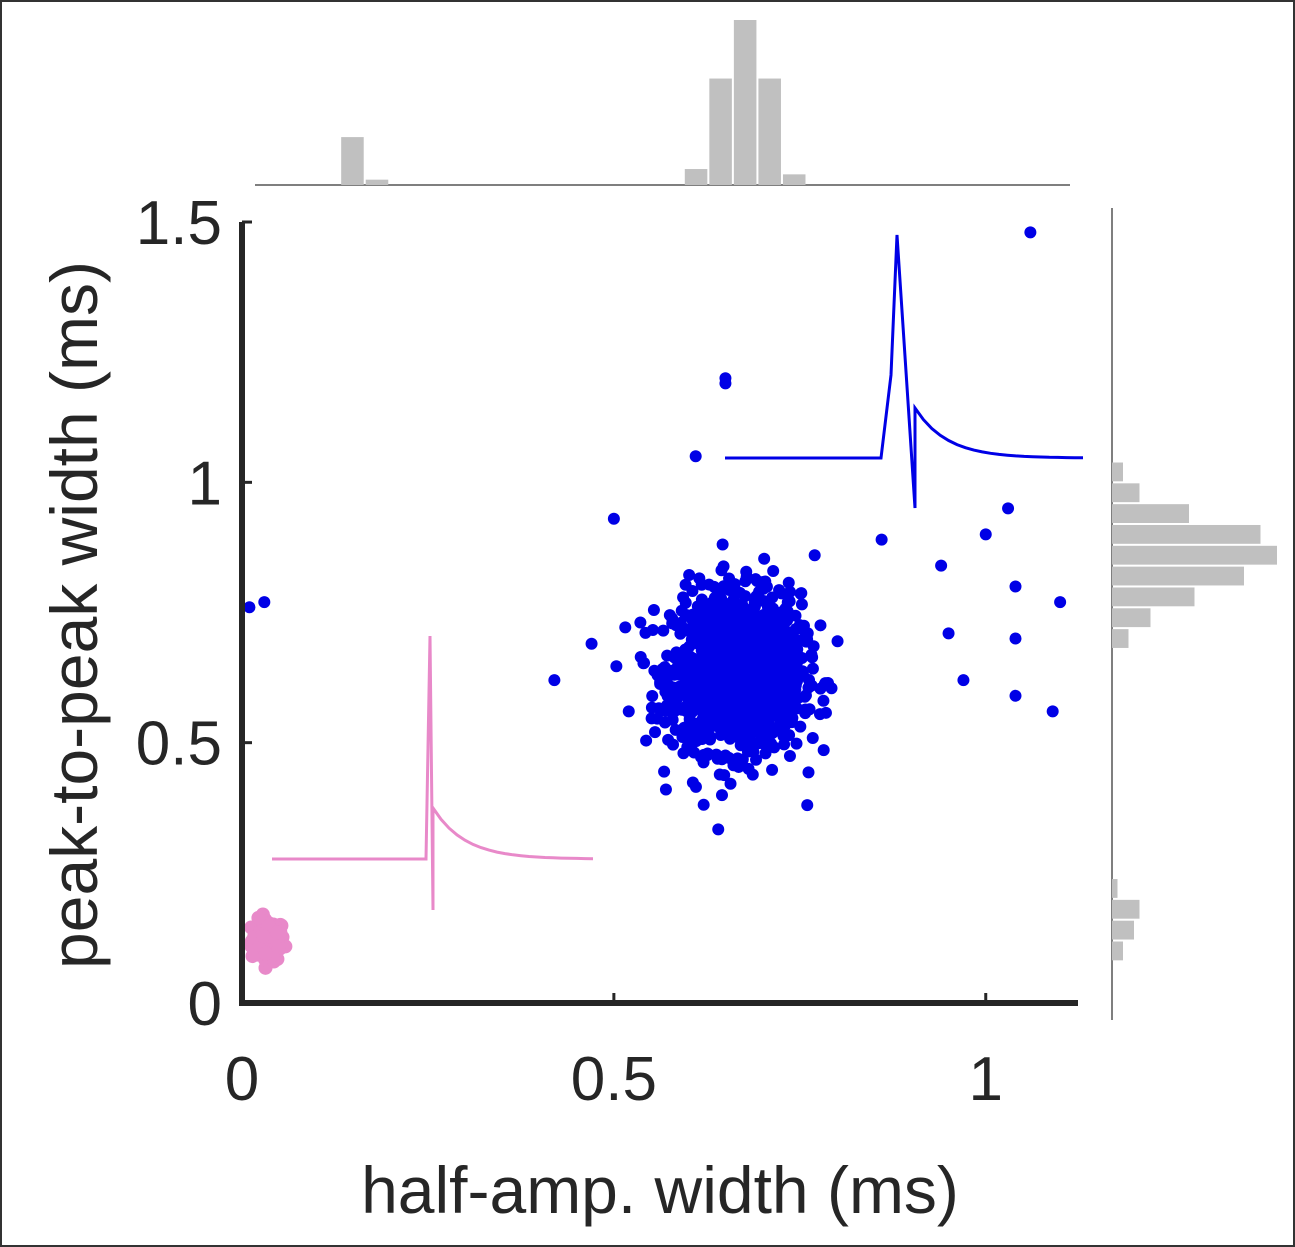 The width and height of the screenshot is (1295, 1247). Describe the element at coordinates (904, 371) in the screenshot. I see `broad-spike-waveform` at that location.